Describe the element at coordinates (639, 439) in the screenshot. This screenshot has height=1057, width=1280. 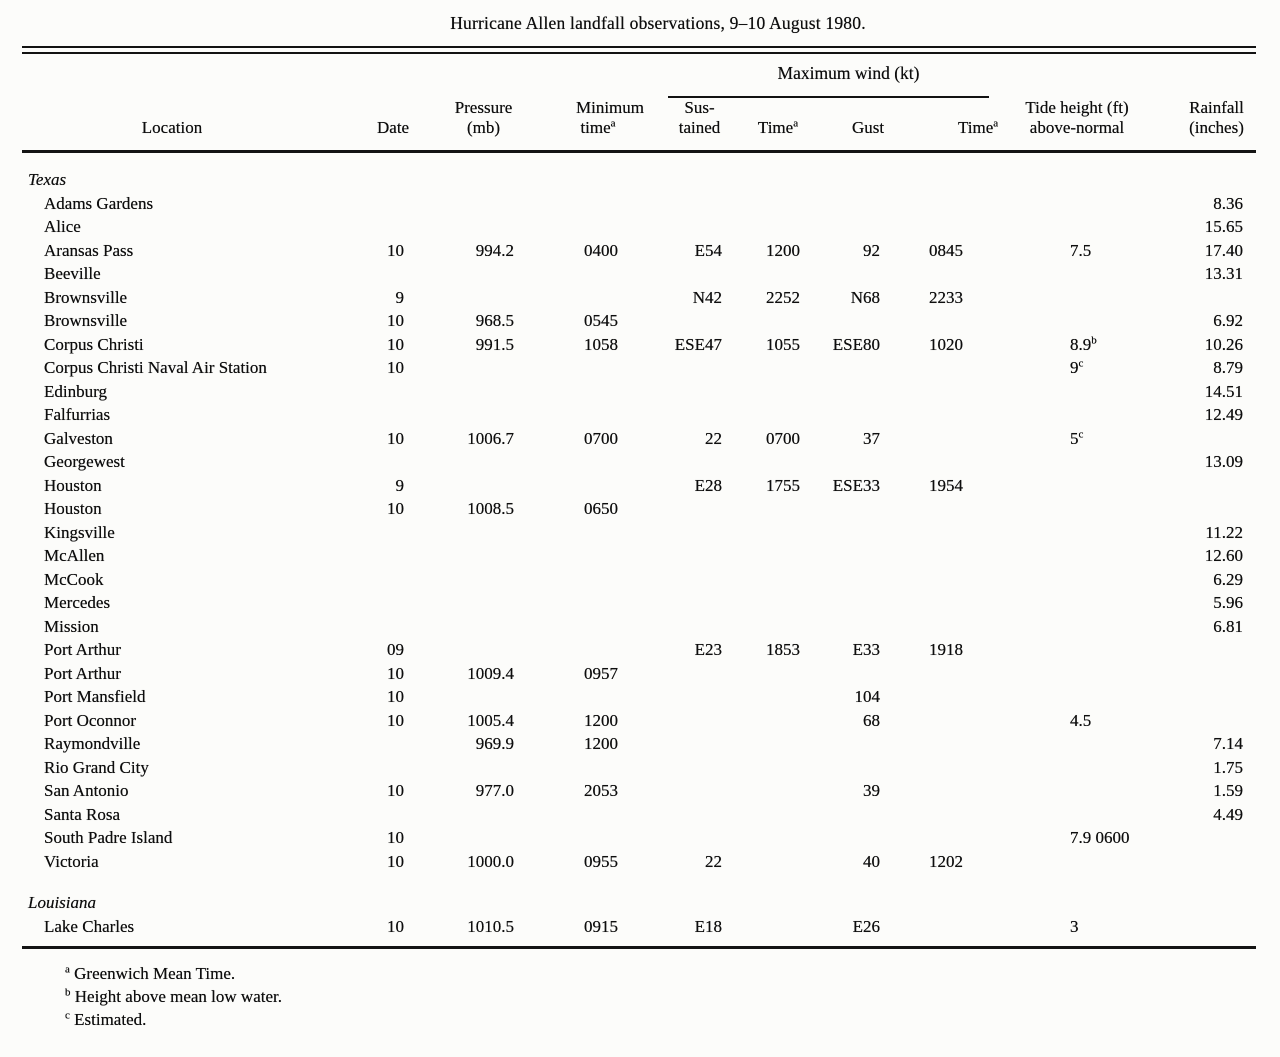
I see `table-row: Galveston 10 1006.7 0700 22 0700 37 5c` at that location.